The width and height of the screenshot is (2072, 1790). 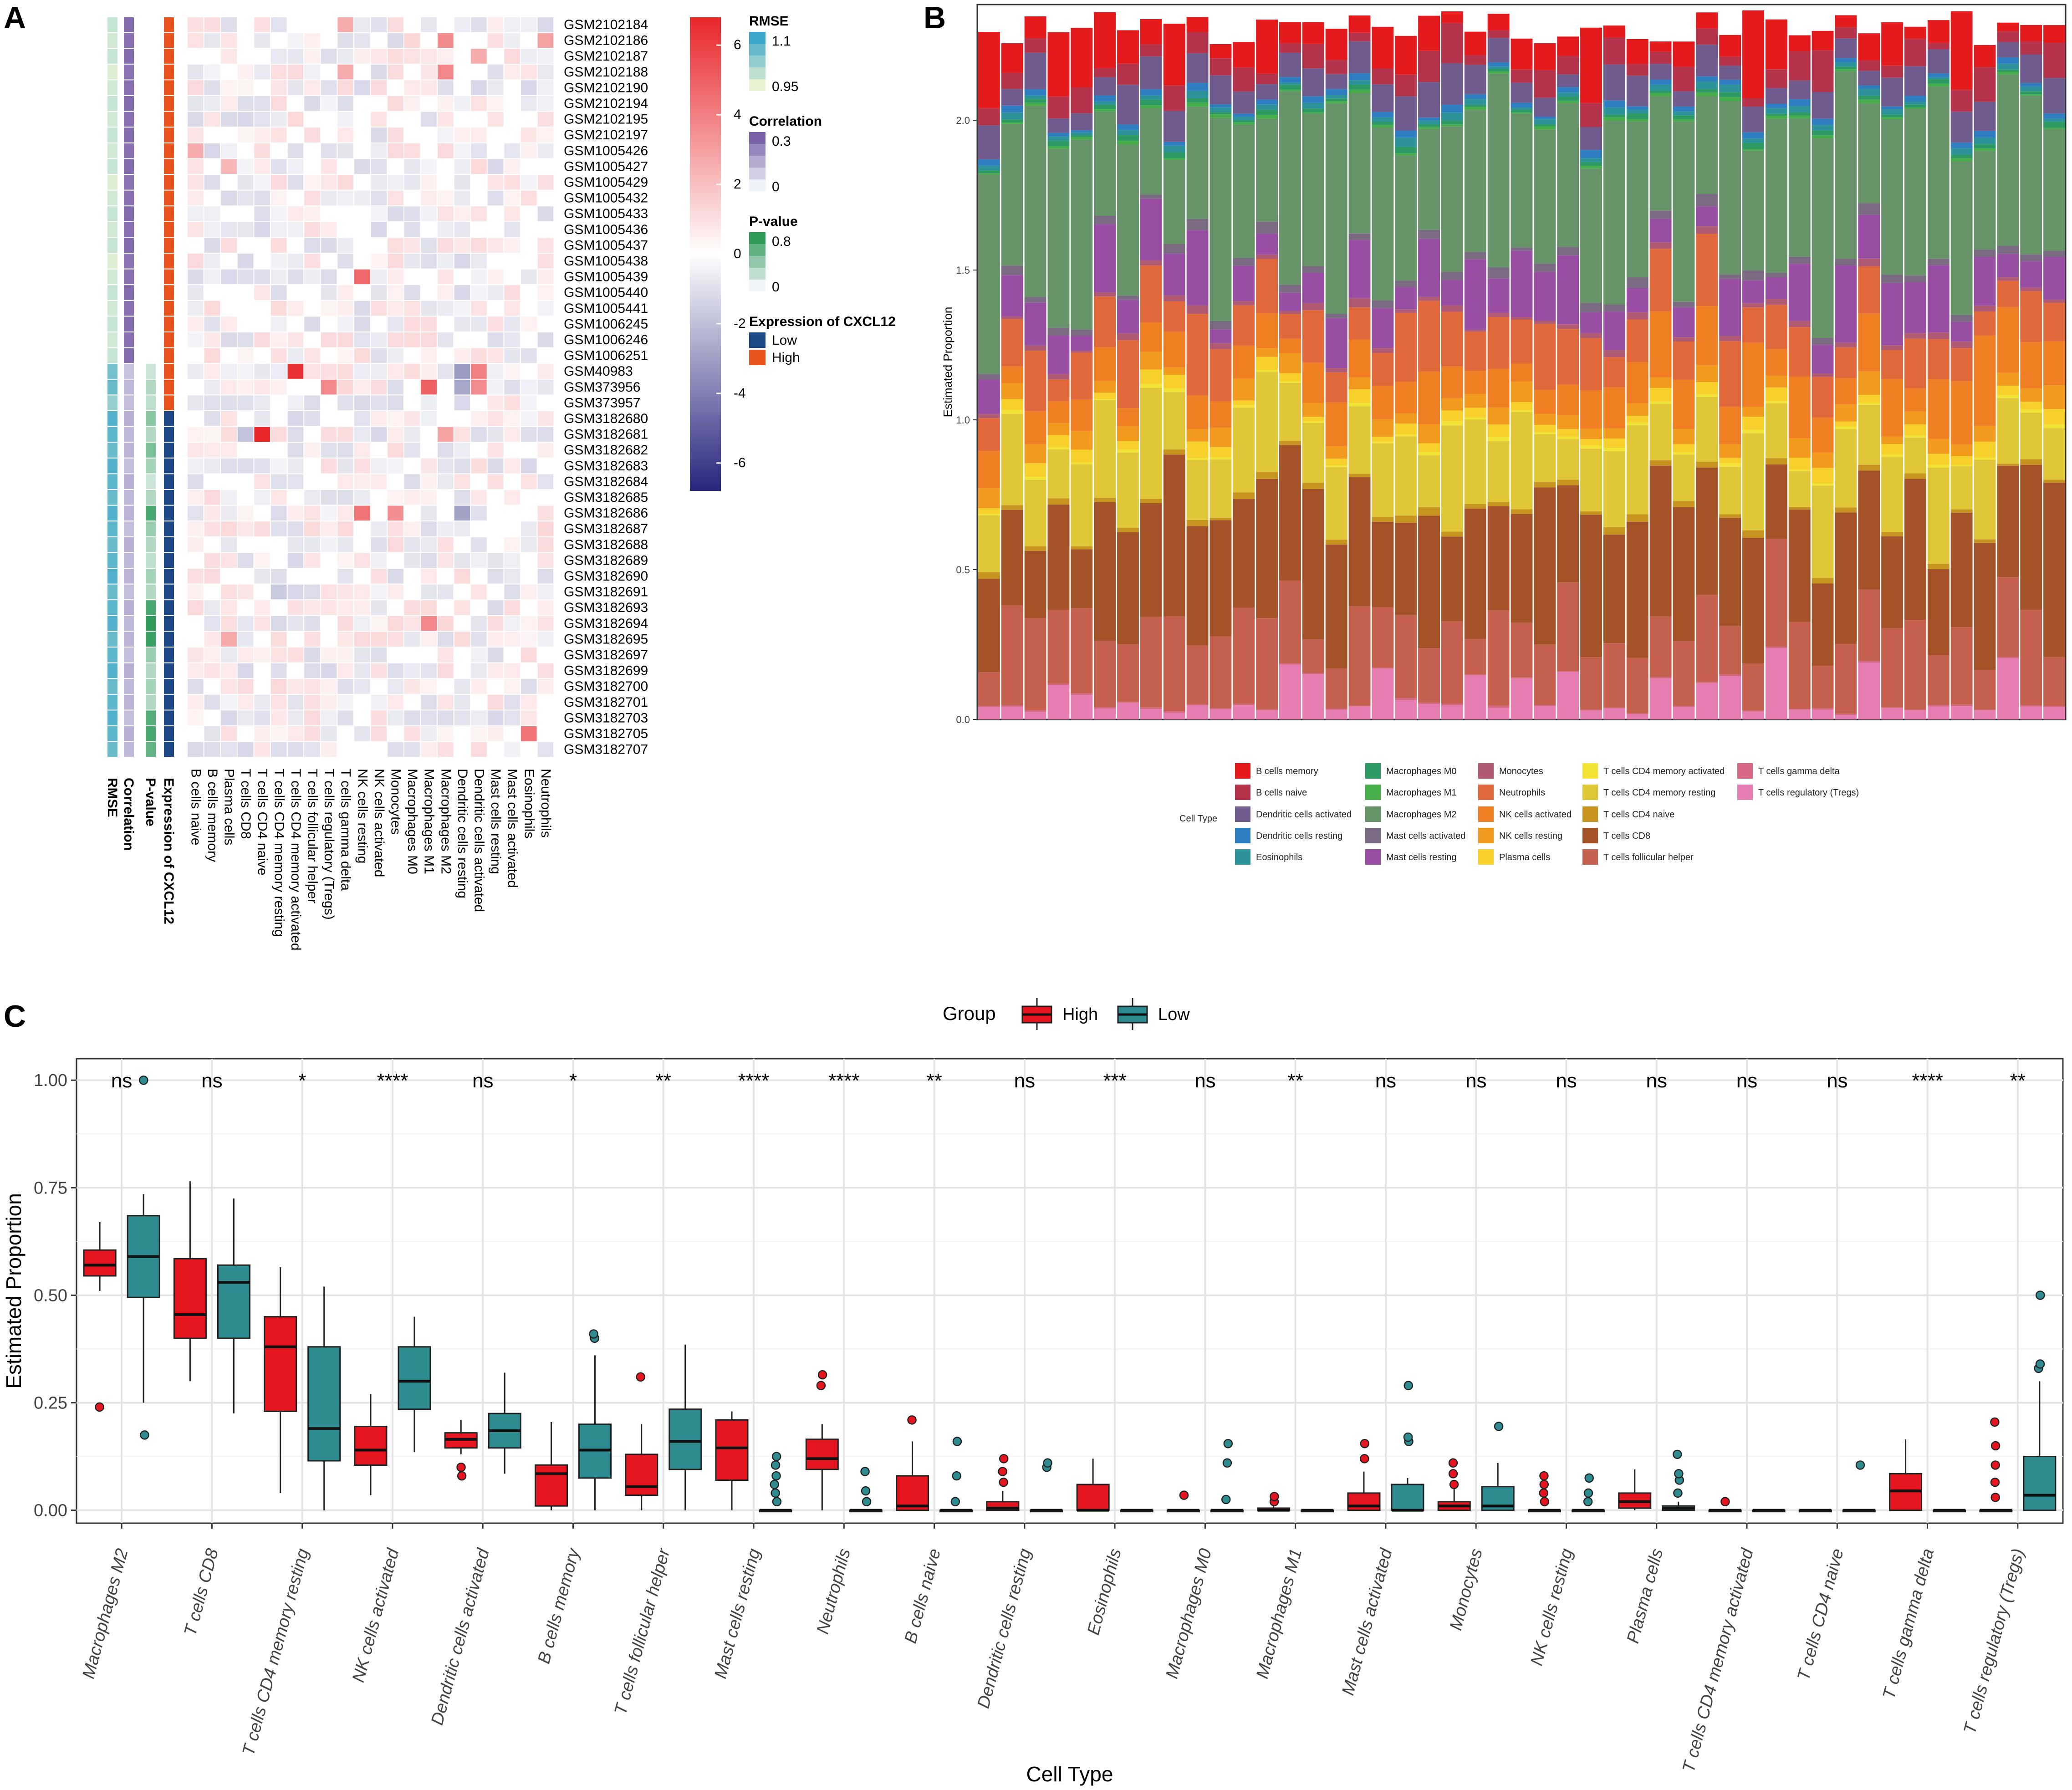 What do you see at coordinates (1522, 793) in the screenshot?
I see `celltype-legend-label: Neutrophils` at bounding box center [1522, 793].